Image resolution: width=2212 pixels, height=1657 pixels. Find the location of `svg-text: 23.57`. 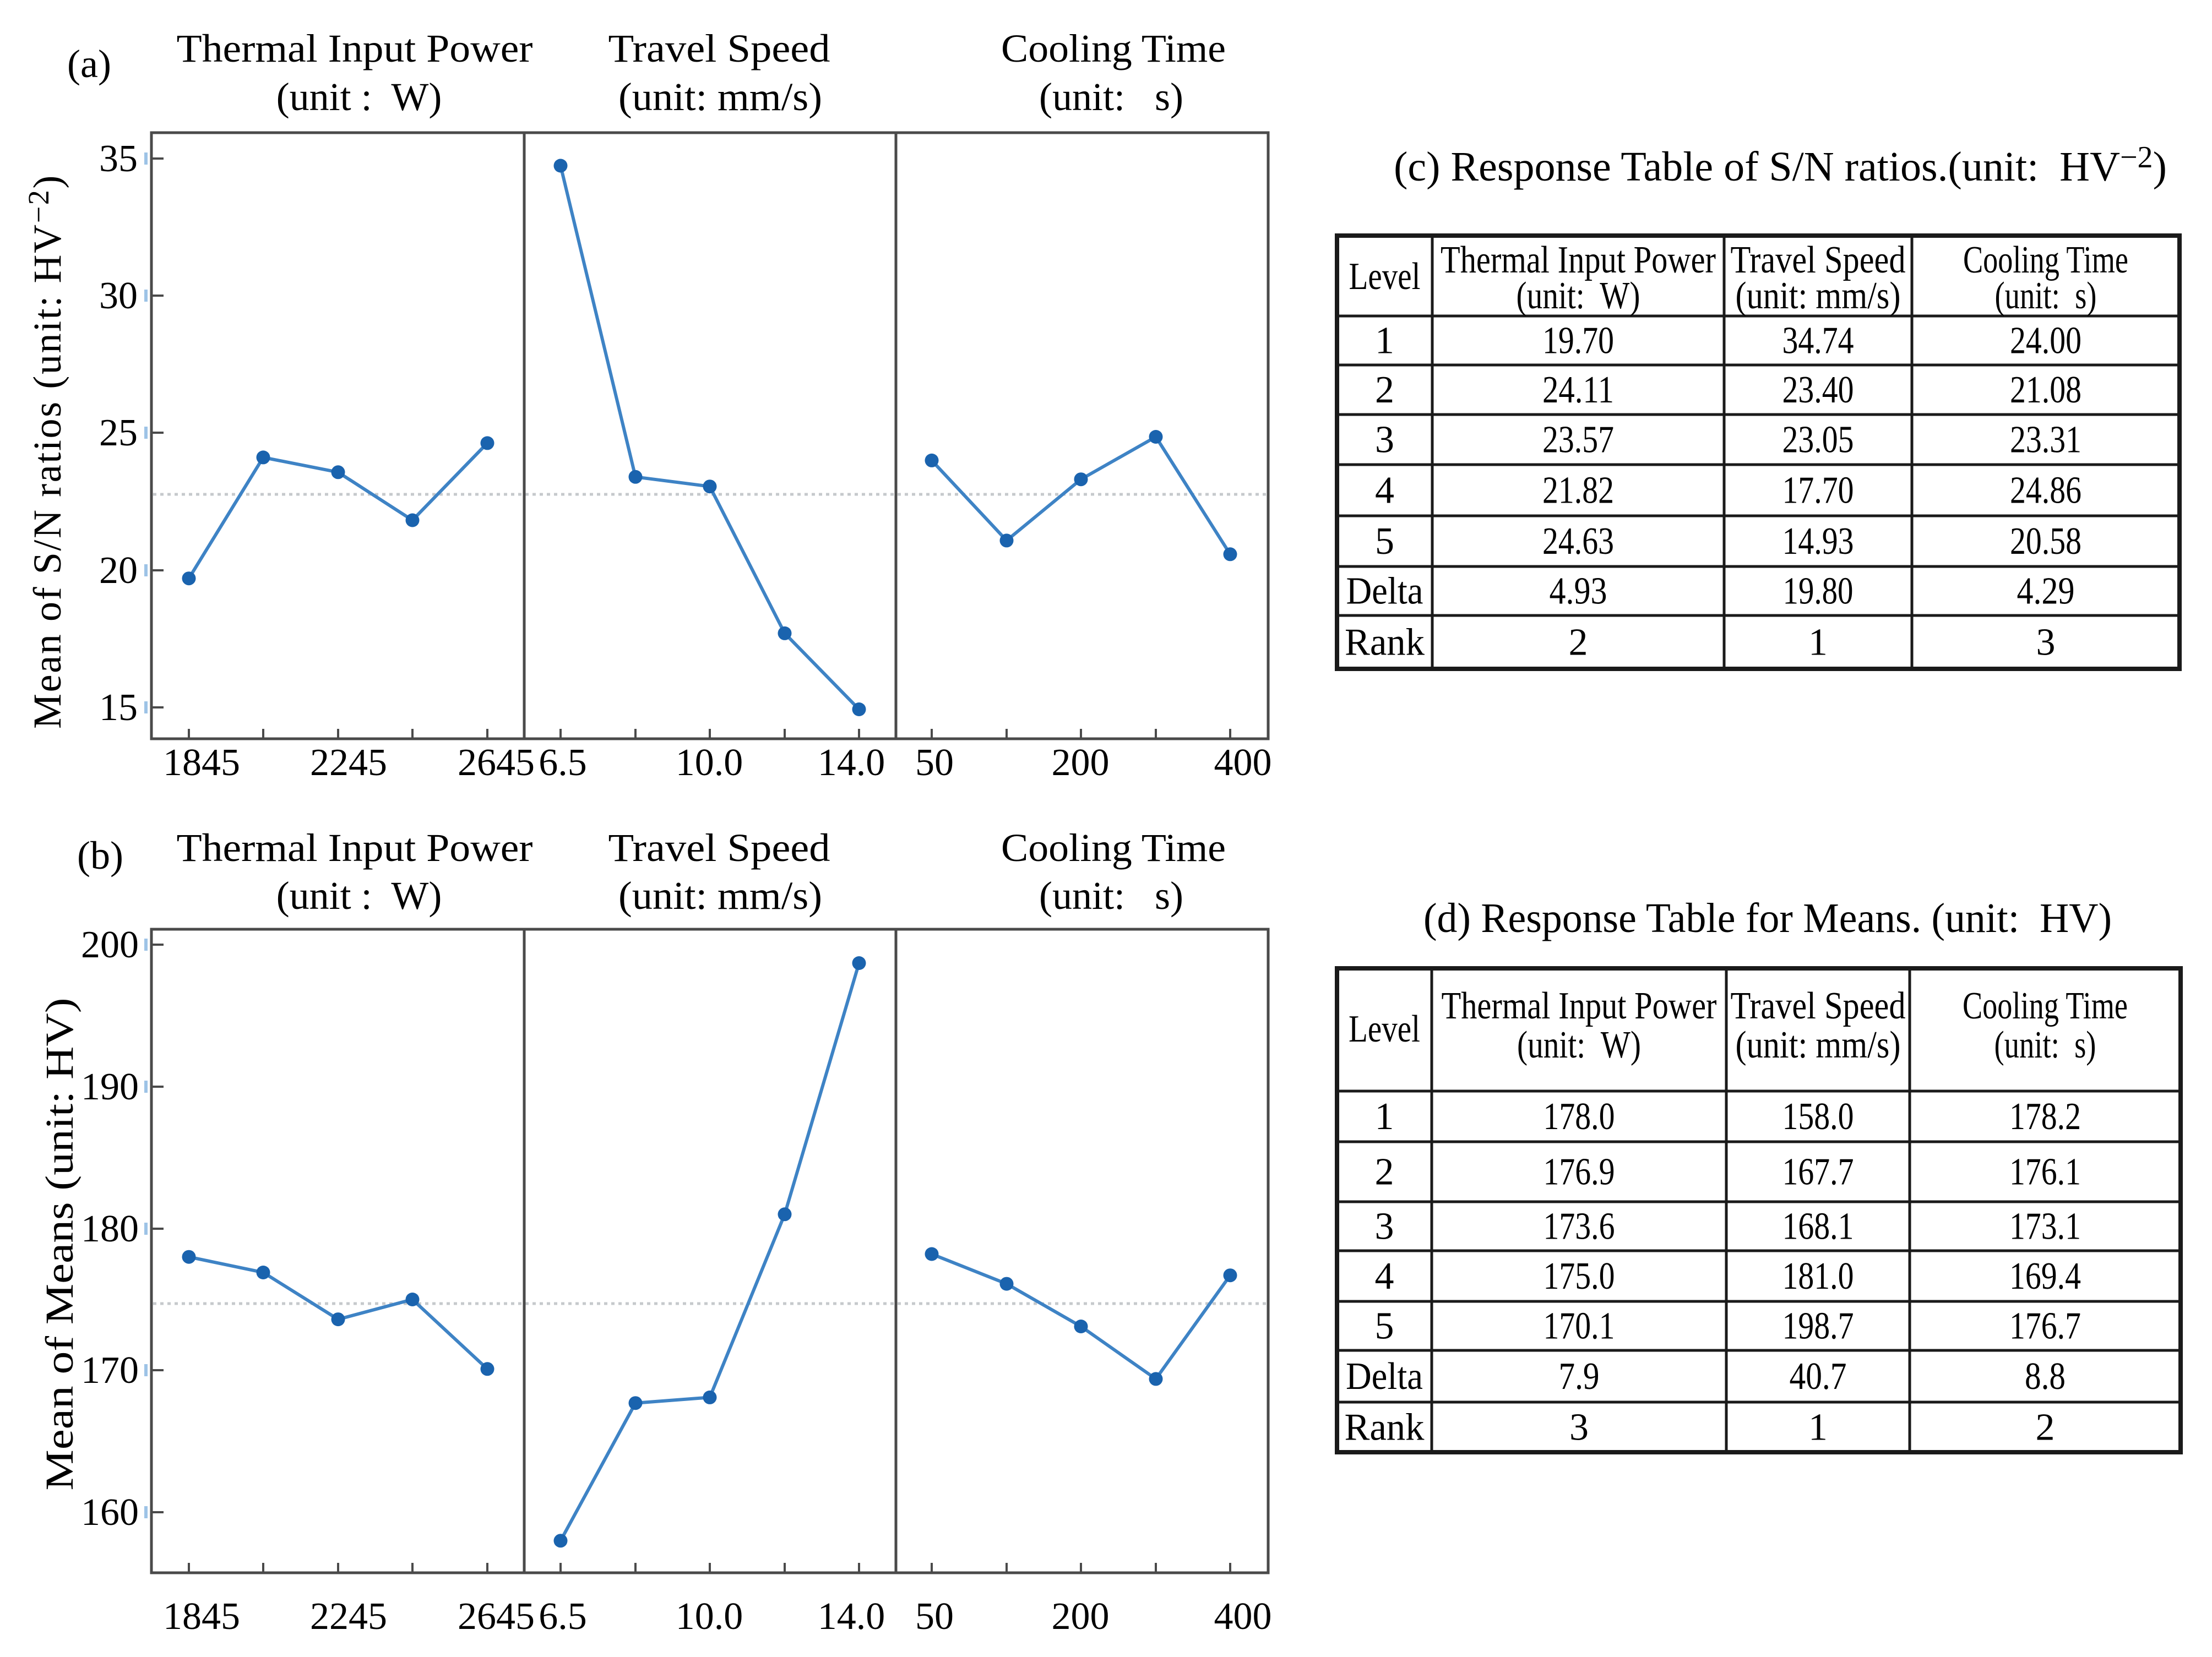

svg-text: 23.57 is located at coordinates (1578, 440).